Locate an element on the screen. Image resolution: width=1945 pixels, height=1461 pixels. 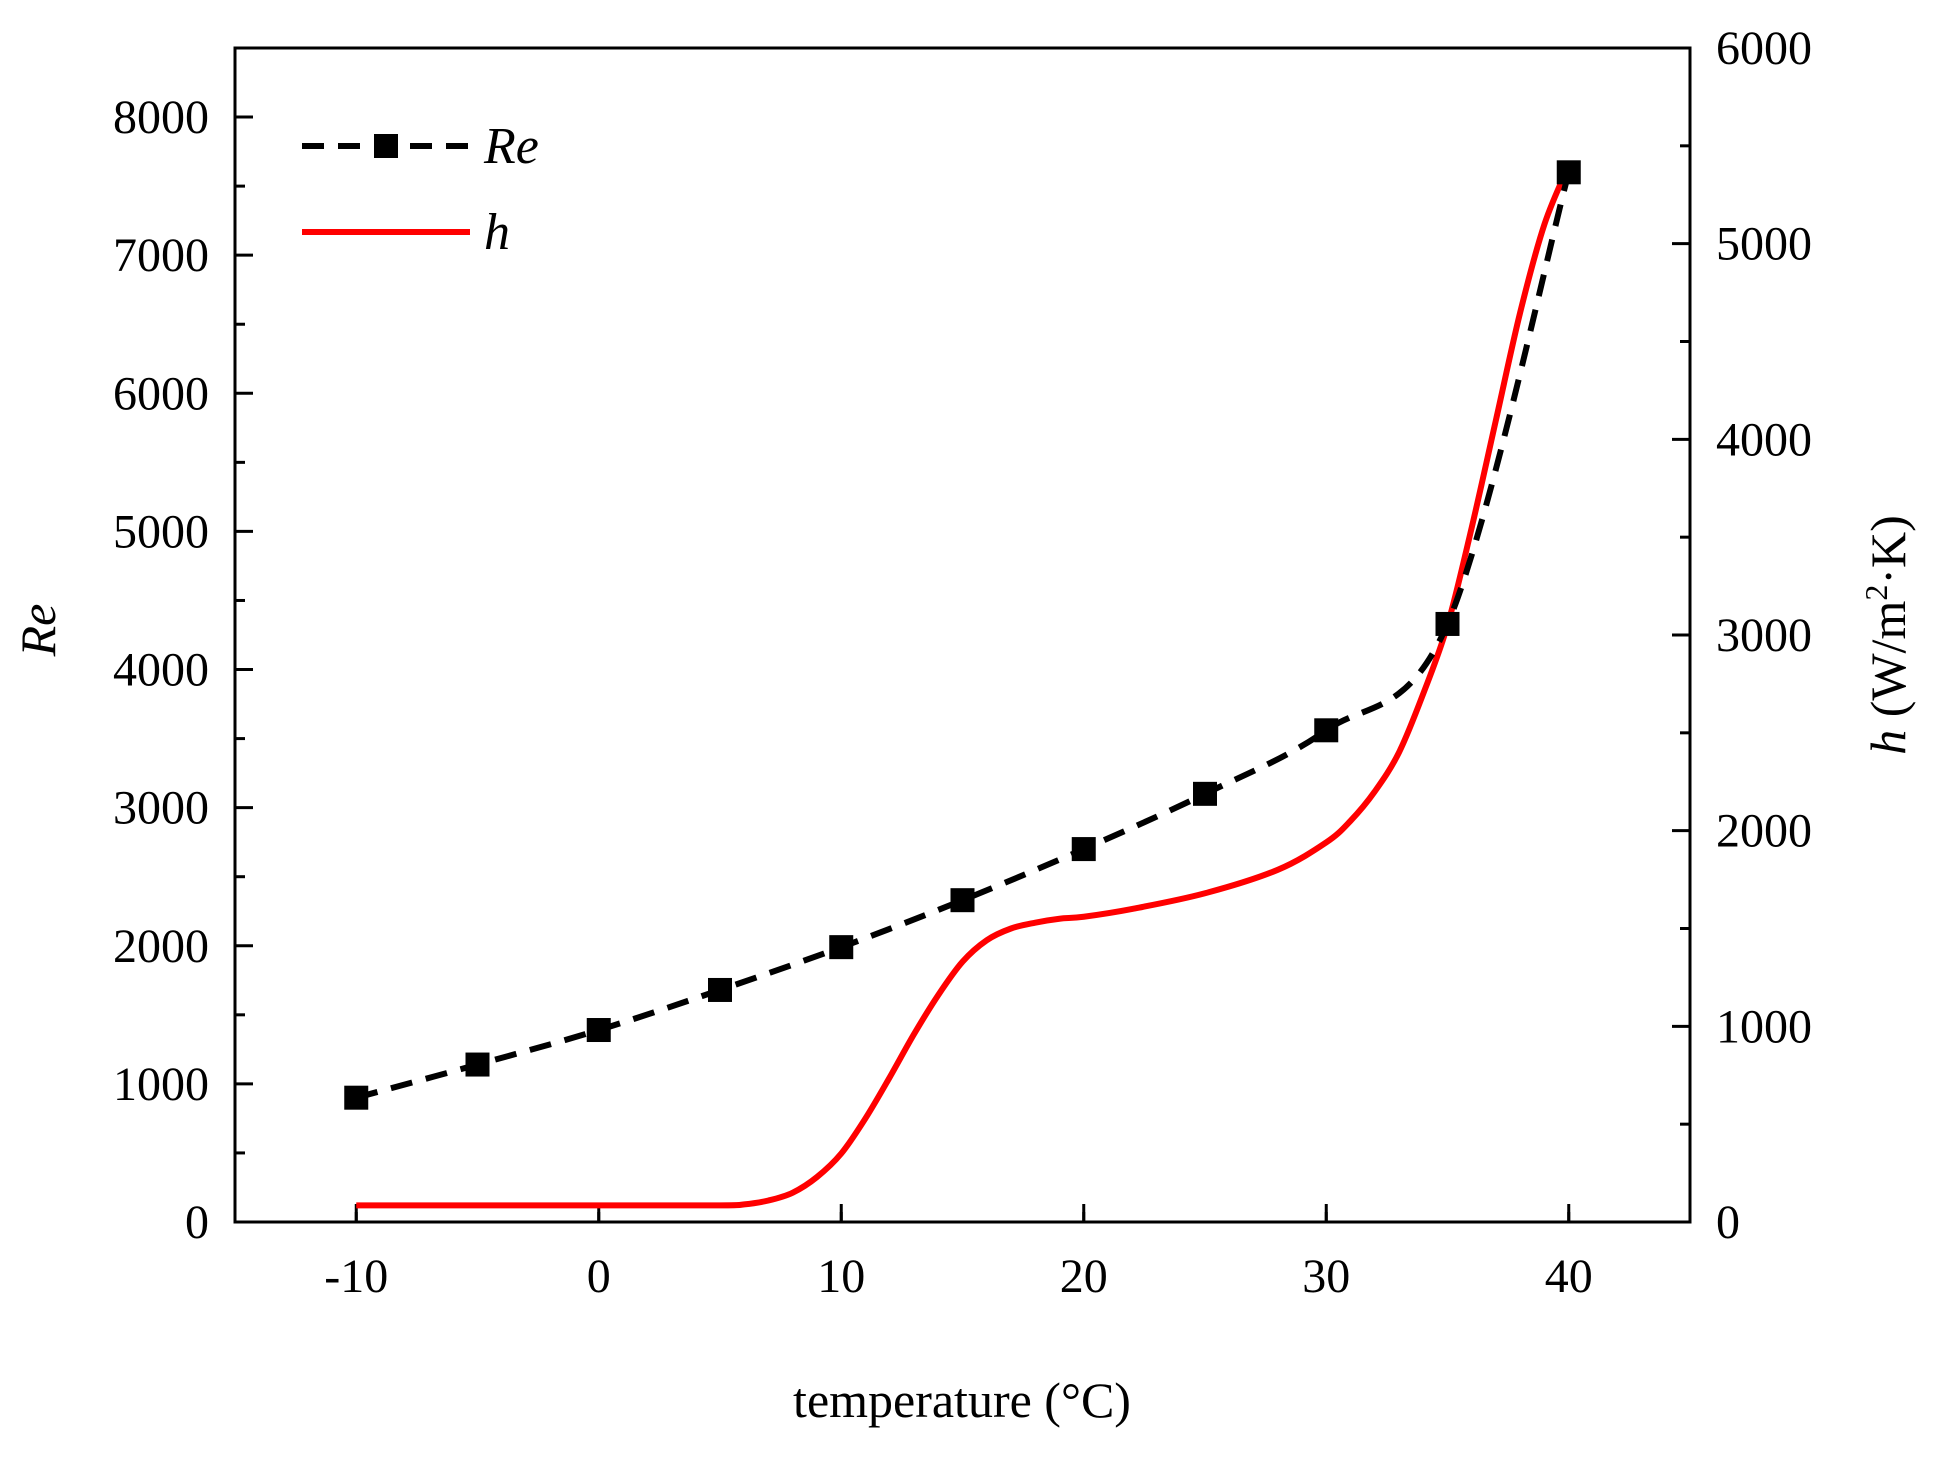
right-y-tick-label: 1000 is located at coordinates (1764, 1026).